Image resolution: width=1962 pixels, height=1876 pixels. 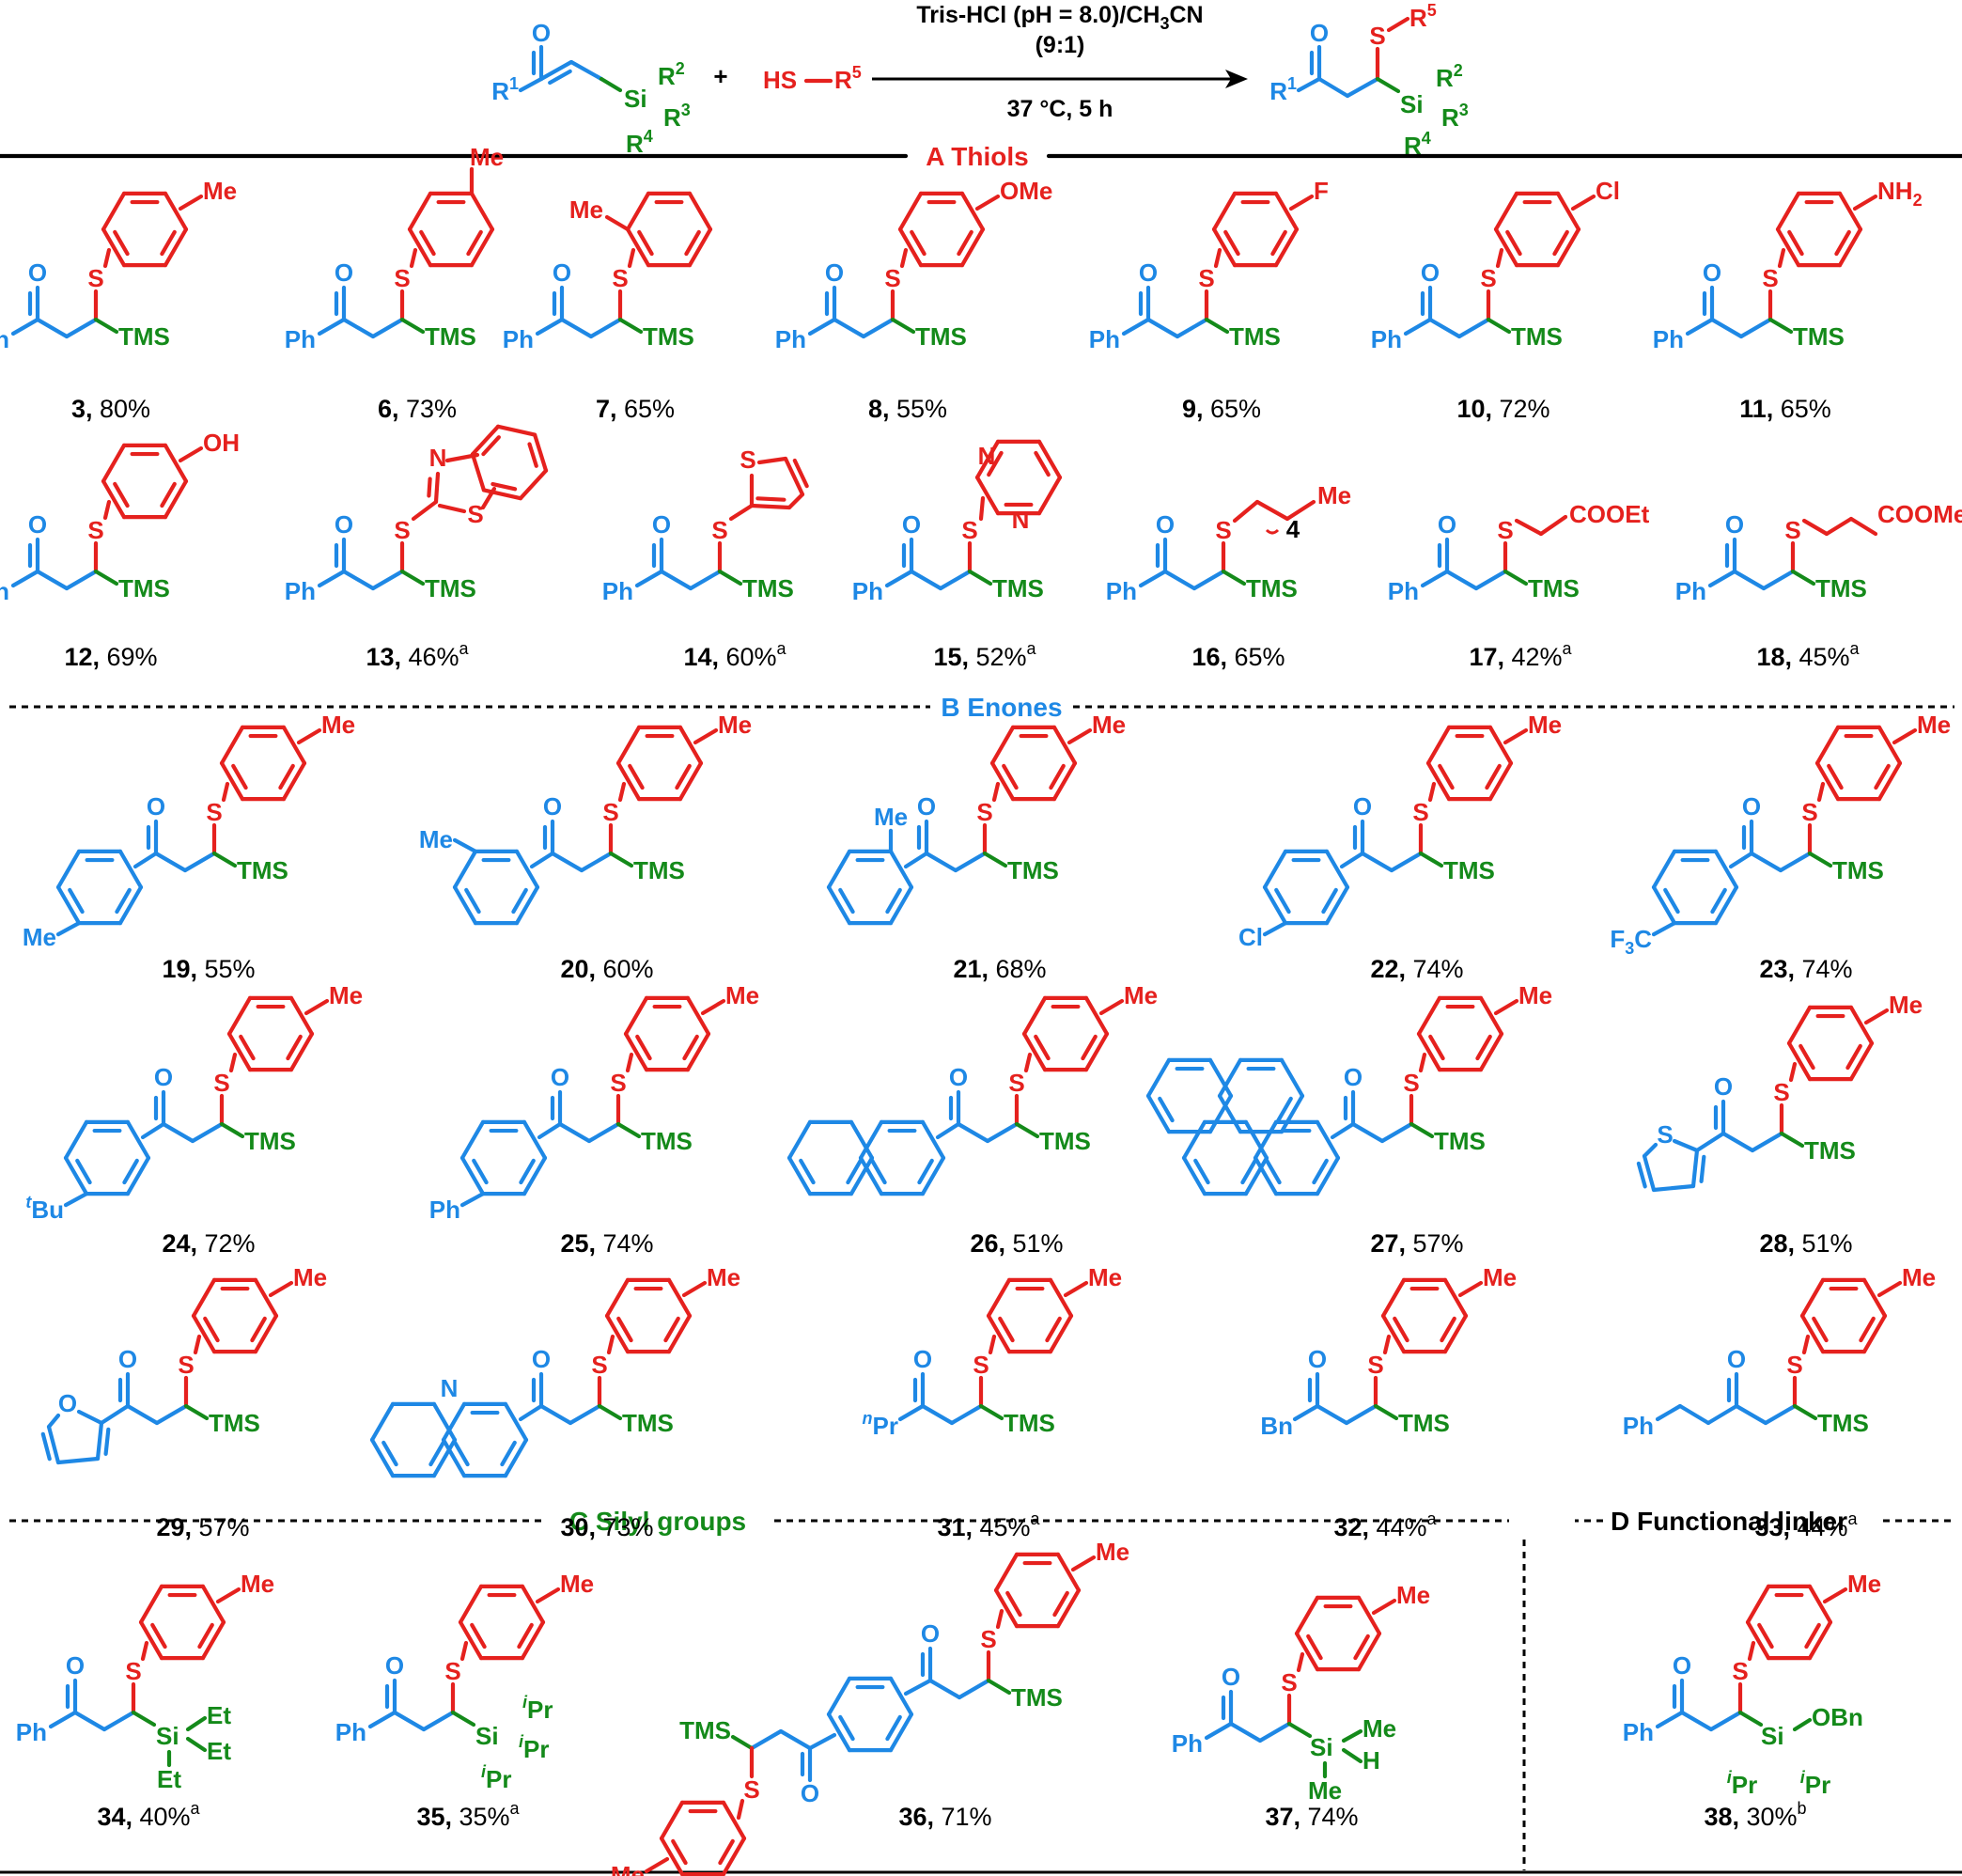 What do you see at coordinates (145, 1682) in the screenshot?
I see `compound-34: O S Ph Me Si Et Et Et` at bounding box center [145, 1682].